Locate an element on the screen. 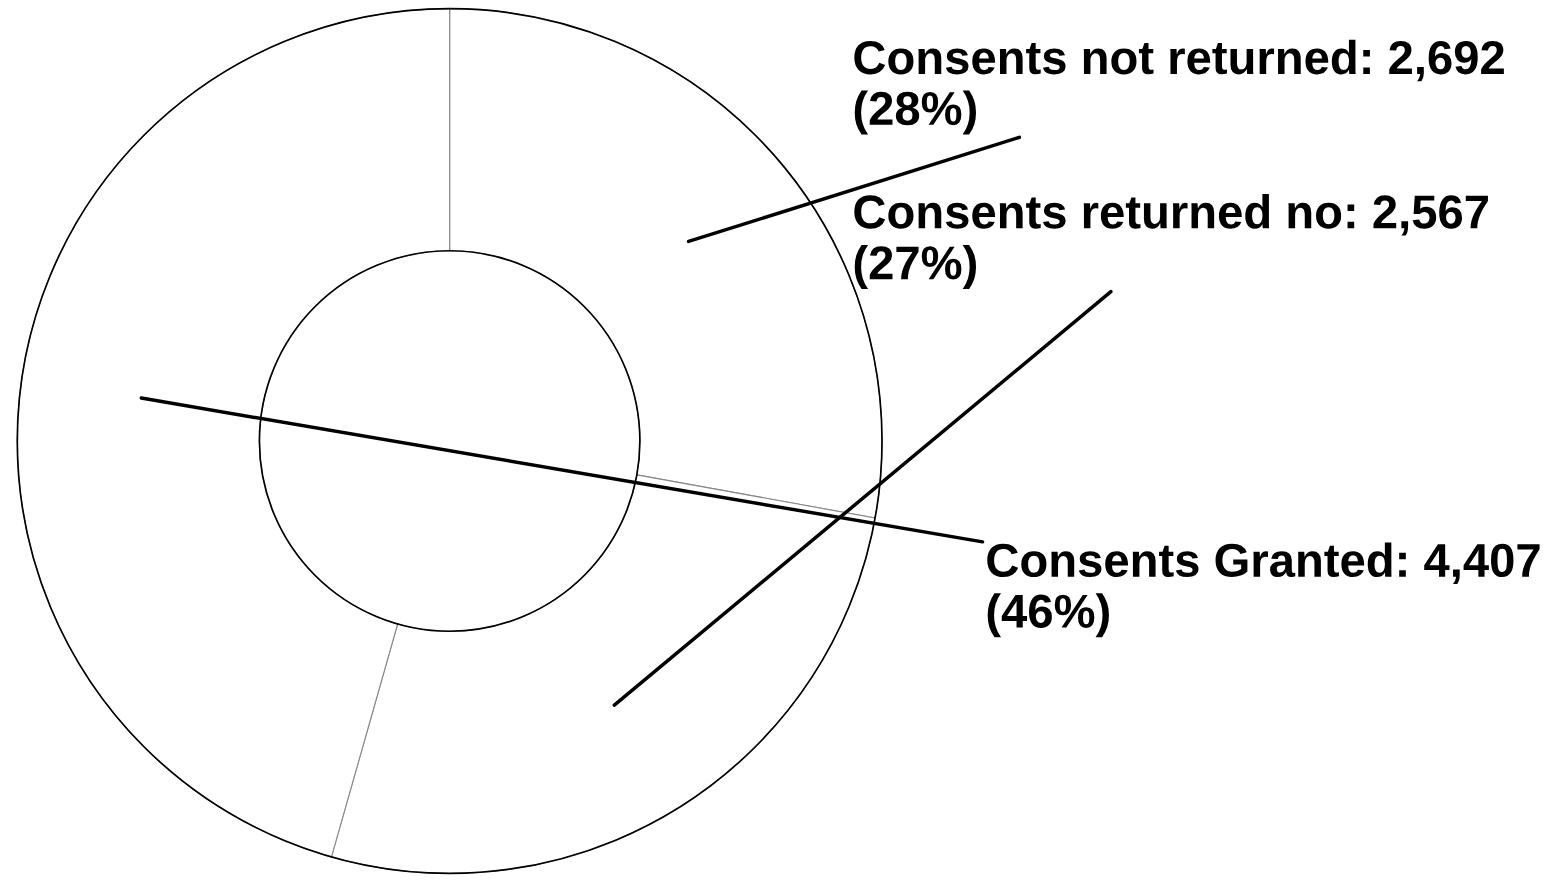  slice-label: Consents not returned: 2,692 (28%) is located at coordinates (1179, 87).